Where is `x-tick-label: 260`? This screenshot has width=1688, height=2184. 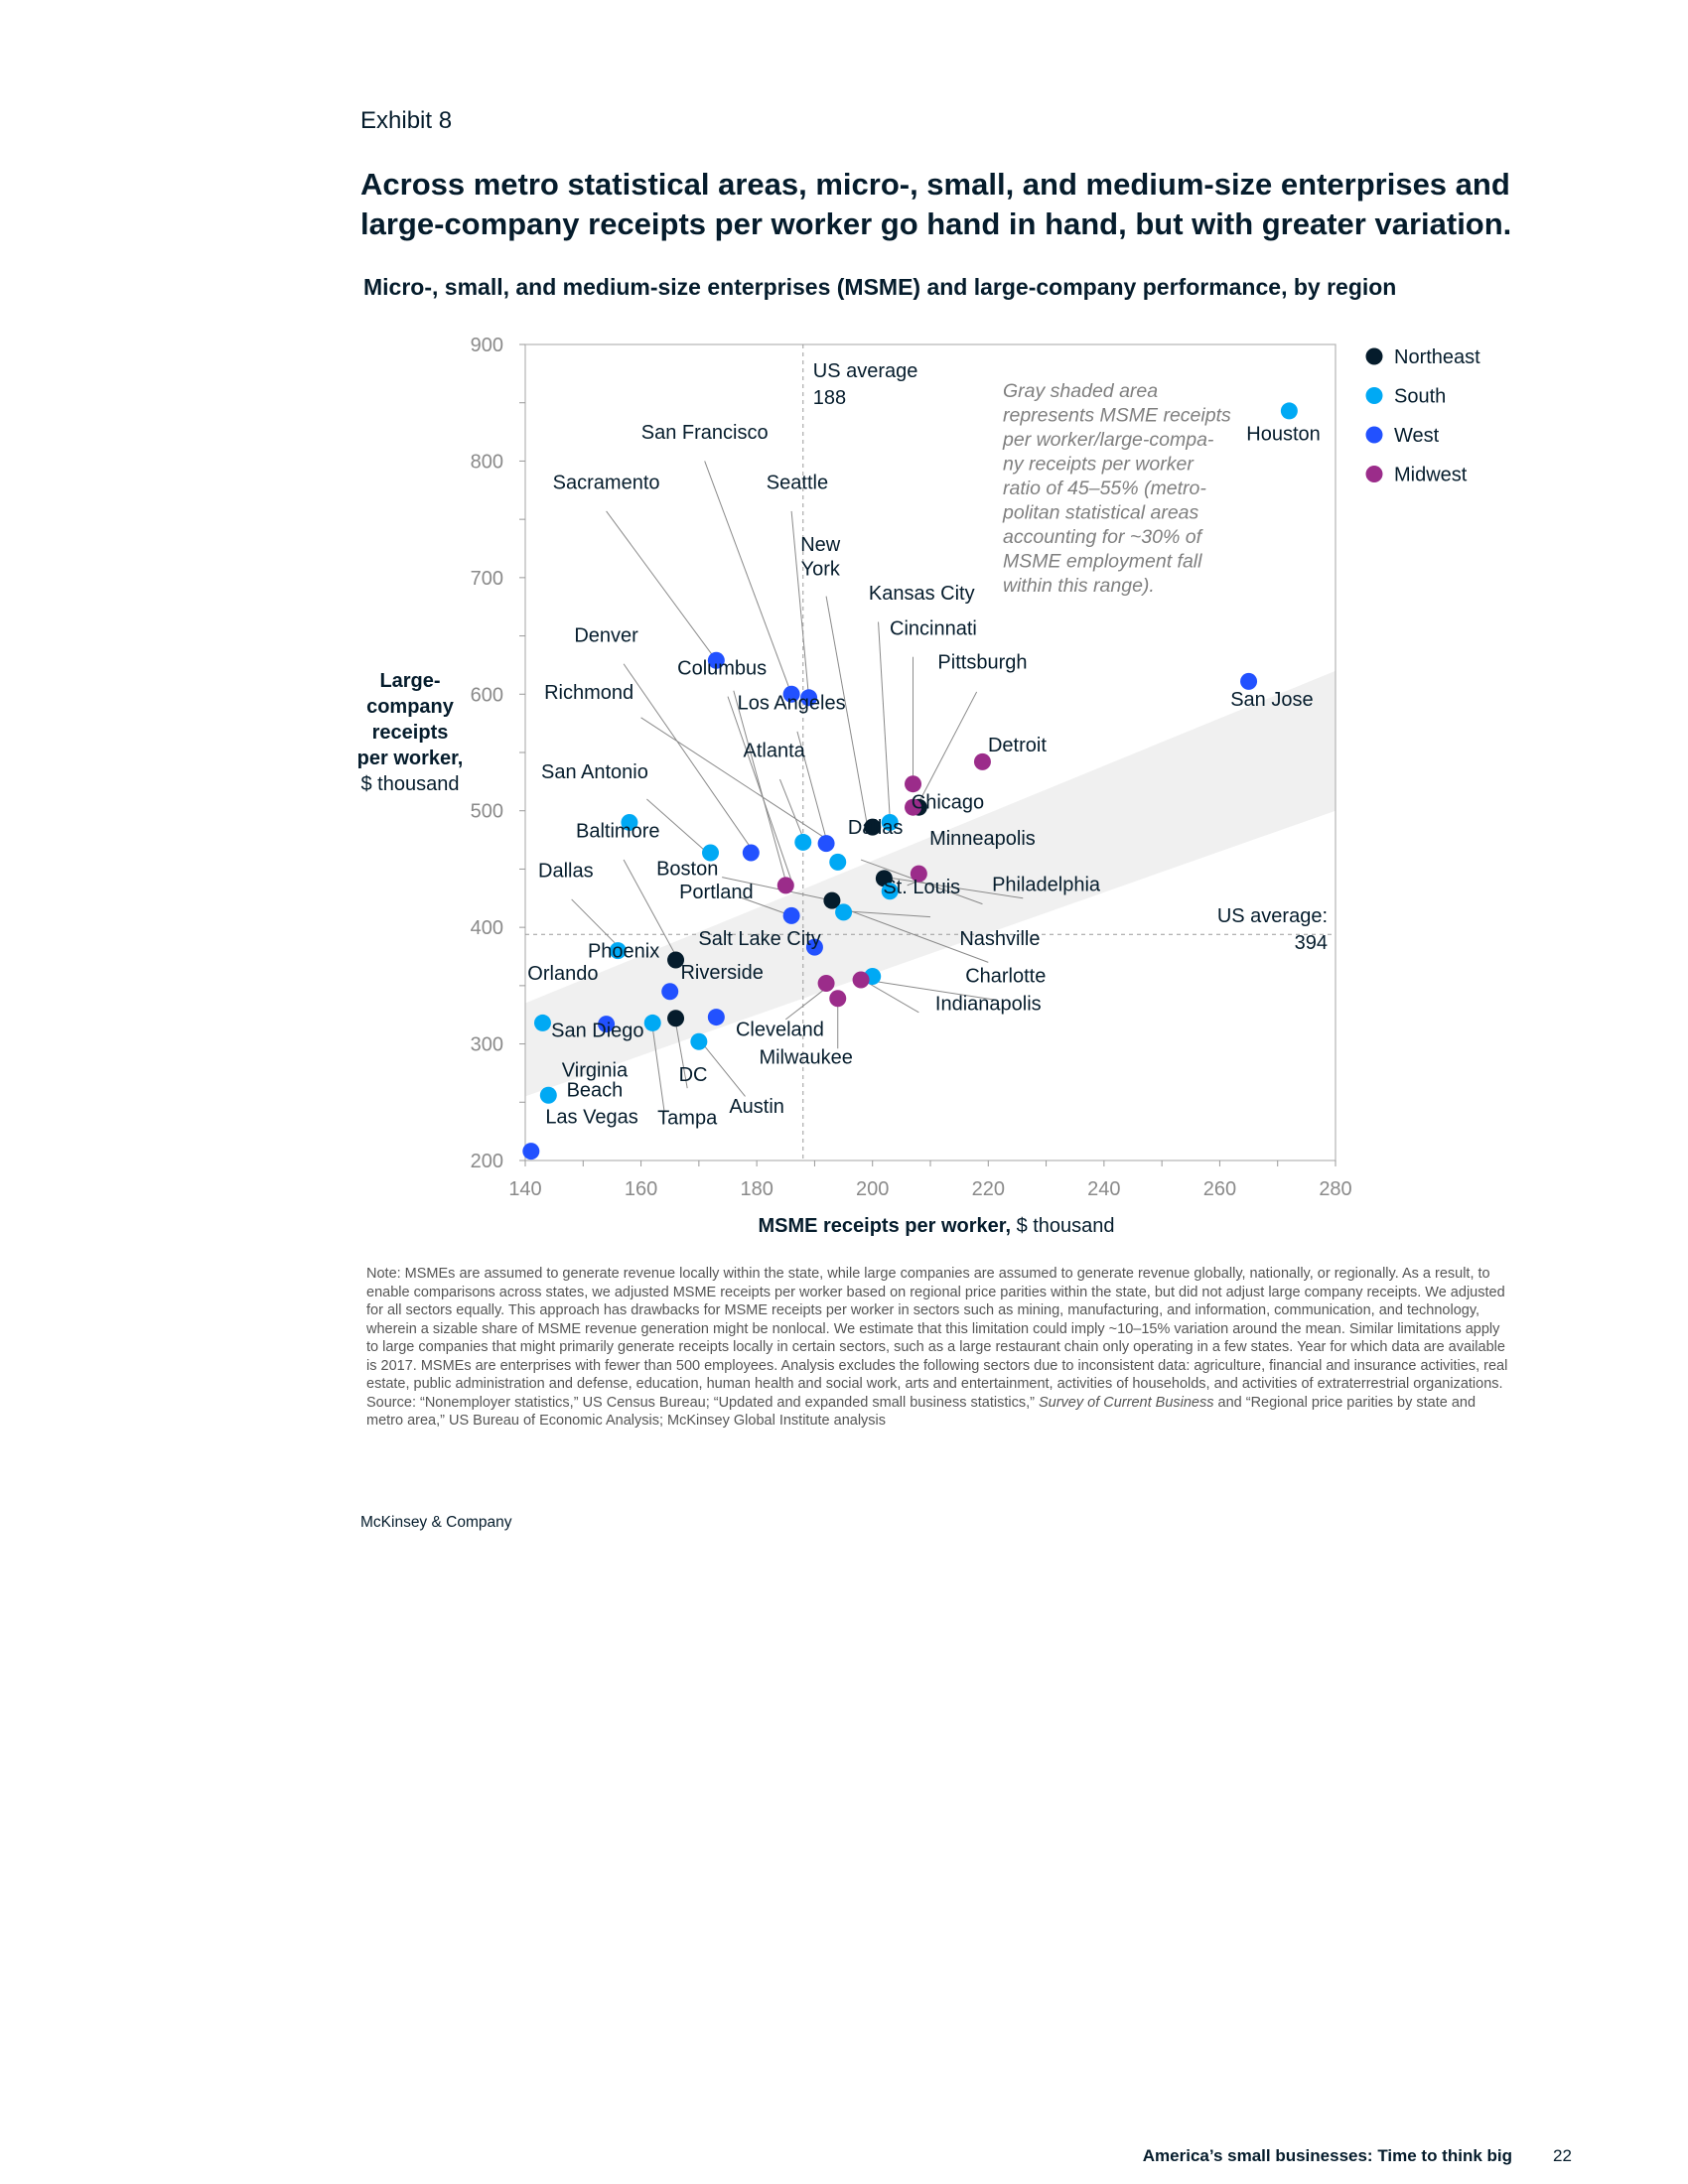
x-tick-label: 260 is located at coordinates (1219, 1189).